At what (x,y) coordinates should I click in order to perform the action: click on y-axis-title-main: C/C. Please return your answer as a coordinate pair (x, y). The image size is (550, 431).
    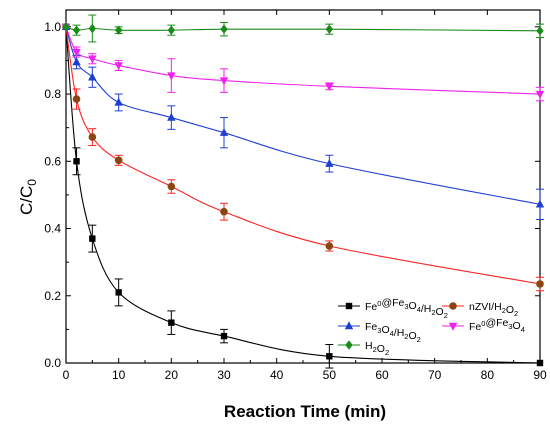
    Looking at the image, I should click on (26, 200).